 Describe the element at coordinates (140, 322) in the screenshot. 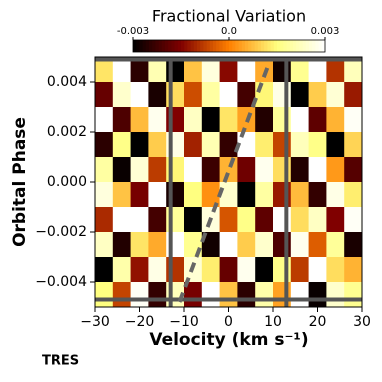

I see `x-tick-label: −20` at that location.